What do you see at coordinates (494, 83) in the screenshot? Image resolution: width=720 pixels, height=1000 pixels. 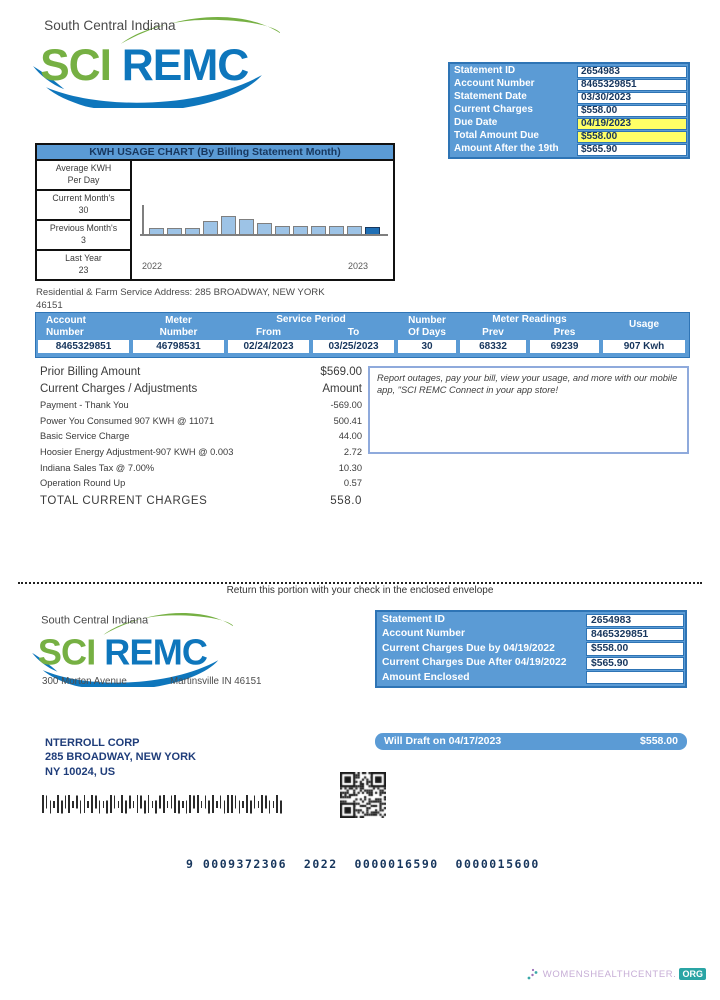 I see `account-number-label: Account Number` at bounding box center [494, 83].